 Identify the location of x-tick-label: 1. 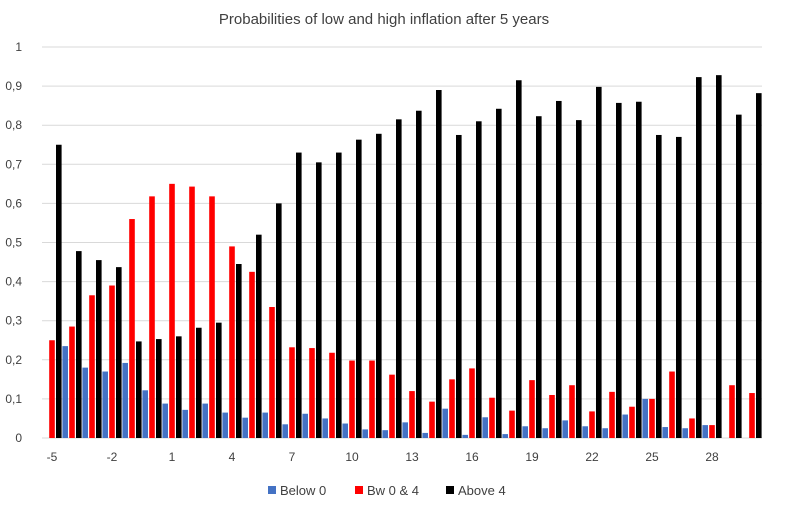
(172, 457).